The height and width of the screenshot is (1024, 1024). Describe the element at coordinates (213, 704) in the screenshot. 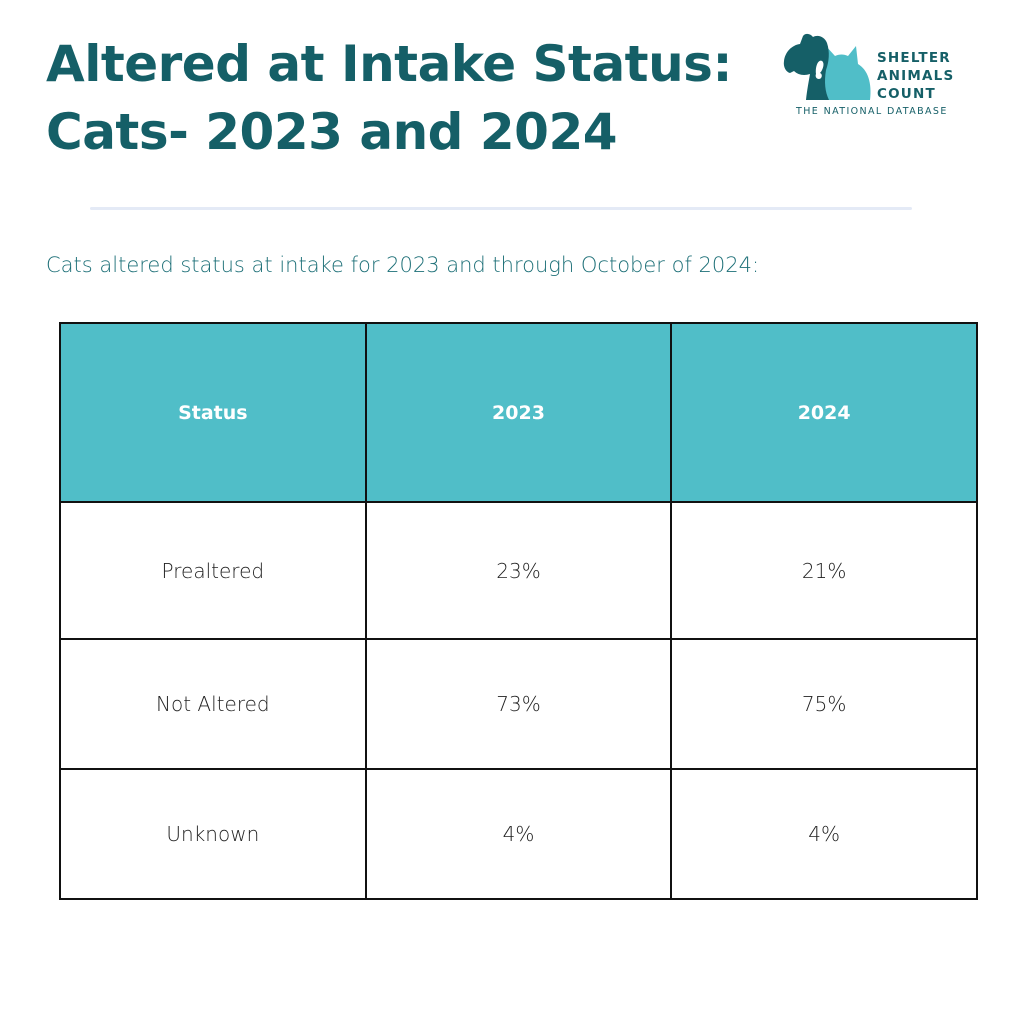

I see `cell-status: Not Altered` at that location.